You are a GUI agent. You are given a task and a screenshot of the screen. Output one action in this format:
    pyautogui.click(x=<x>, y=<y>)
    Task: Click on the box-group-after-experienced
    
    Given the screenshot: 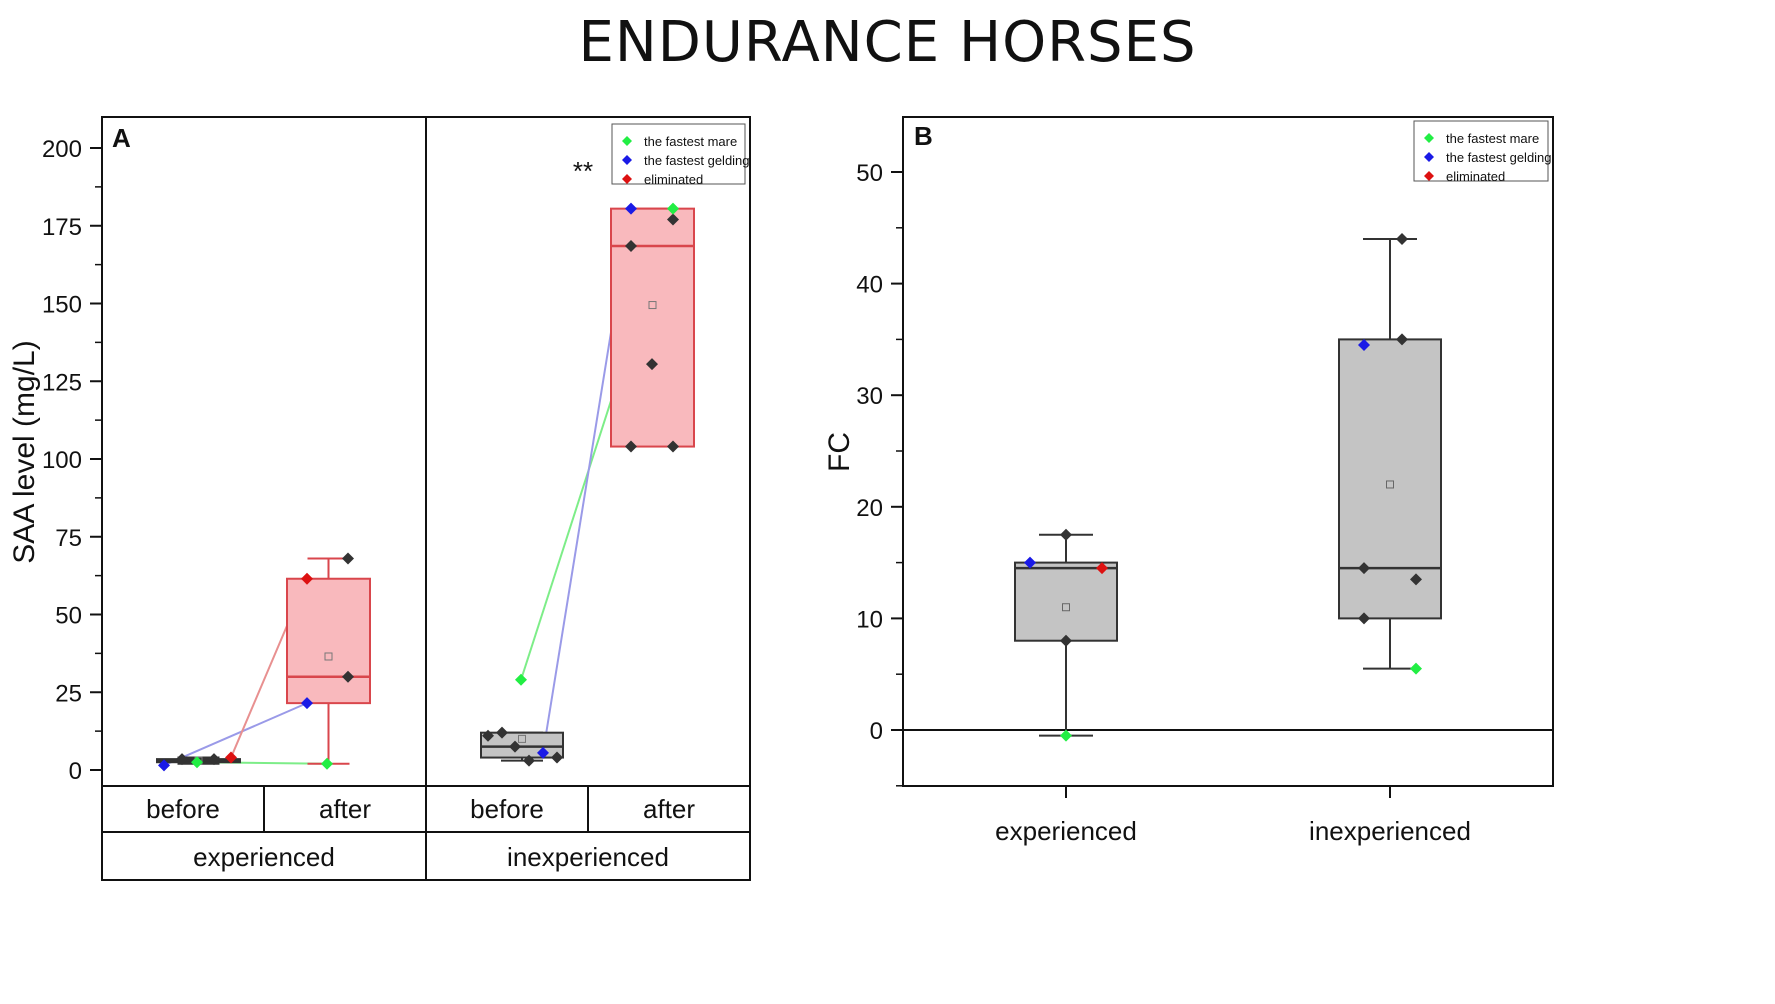 What is the action you would take?
    pyautogui.click(x=328, y=661)
    